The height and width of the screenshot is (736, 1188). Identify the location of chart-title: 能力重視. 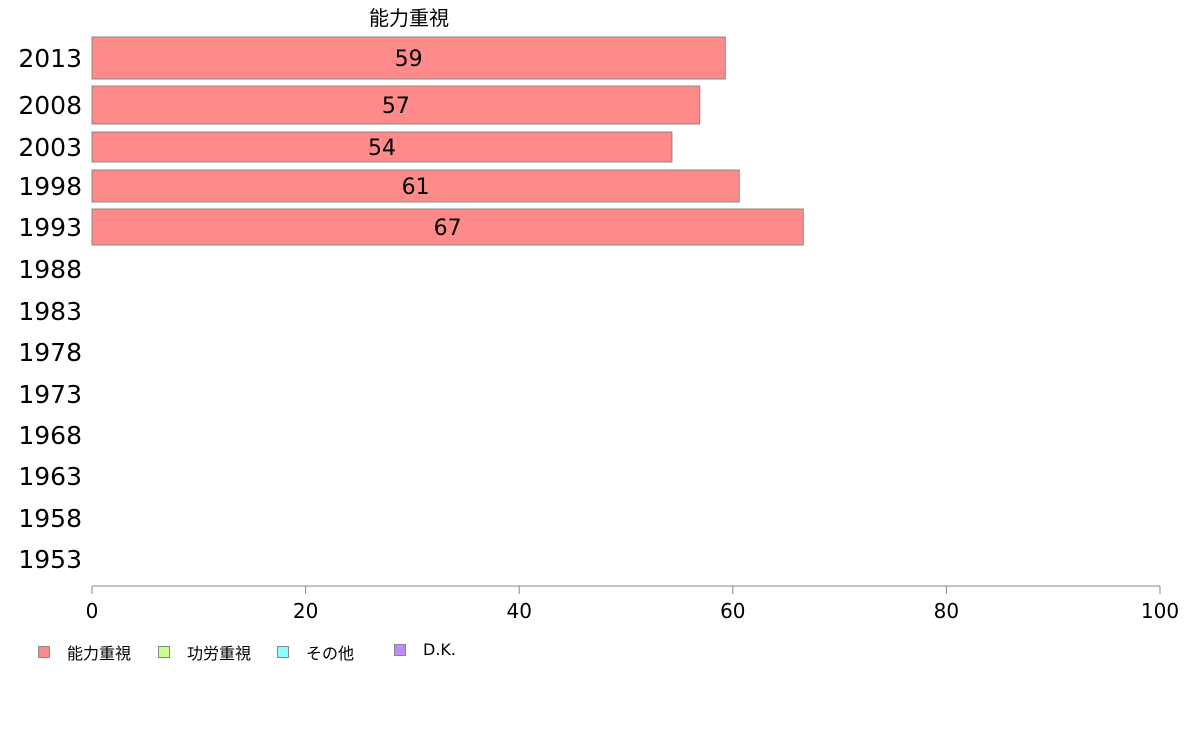
(409, 18).